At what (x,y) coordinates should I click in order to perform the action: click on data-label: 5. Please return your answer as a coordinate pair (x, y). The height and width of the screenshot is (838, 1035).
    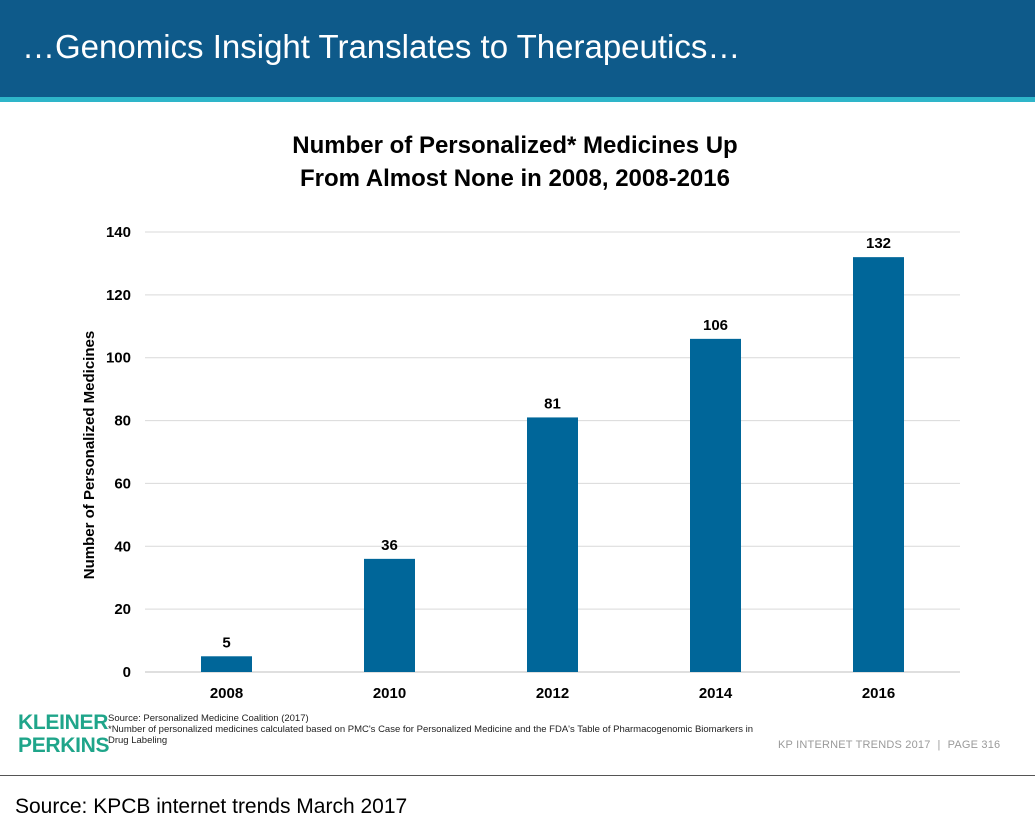
    Looking at the image, I should click on (226, 642).